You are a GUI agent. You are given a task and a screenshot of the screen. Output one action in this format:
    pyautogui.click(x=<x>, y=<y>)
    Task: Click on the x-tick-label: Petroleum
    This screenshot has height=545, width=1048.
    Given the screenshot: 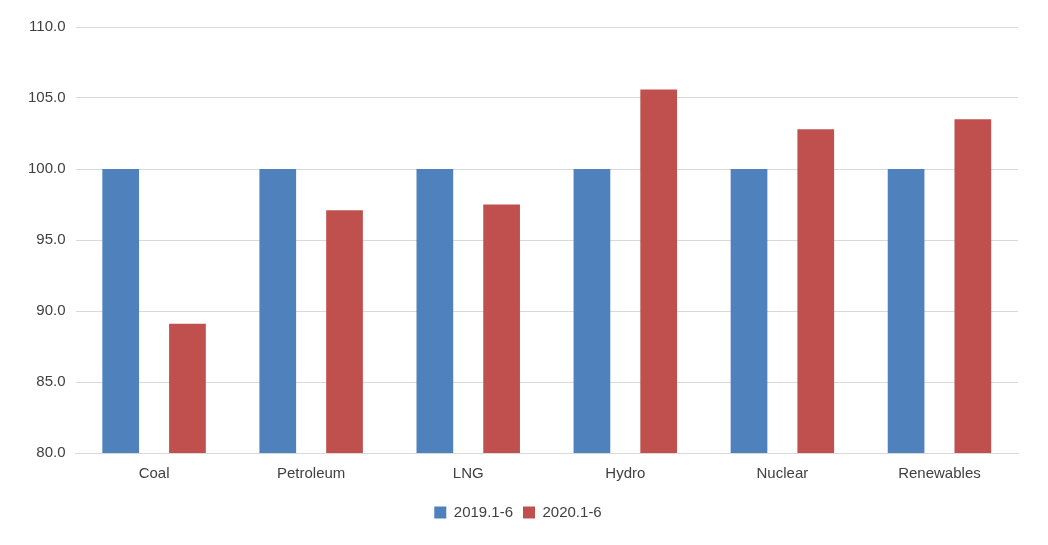 What is the action you would take?
    pyautogui.click(x=311, y=473)
    